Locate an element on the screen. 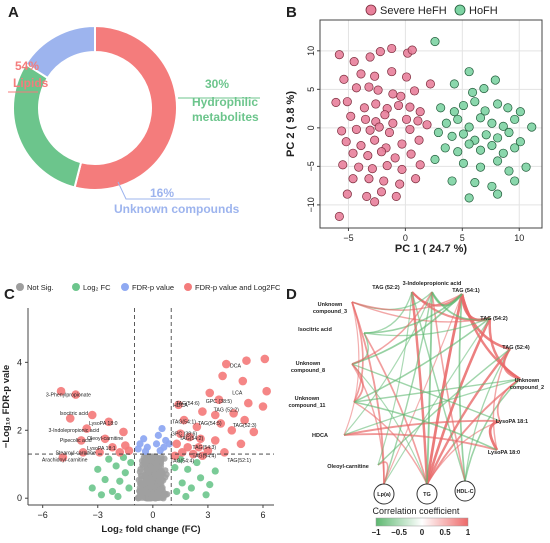 The image size is (550, 543). network-node-label: Oleoyl-carnitine is located at coordinates (348, 467).